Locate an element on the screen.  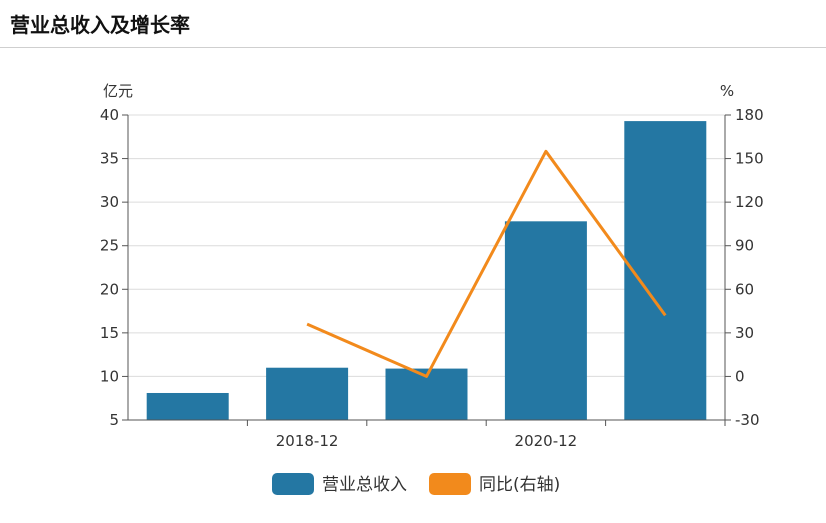
y-right-unit-label: % is located at coordinates (727, 91).